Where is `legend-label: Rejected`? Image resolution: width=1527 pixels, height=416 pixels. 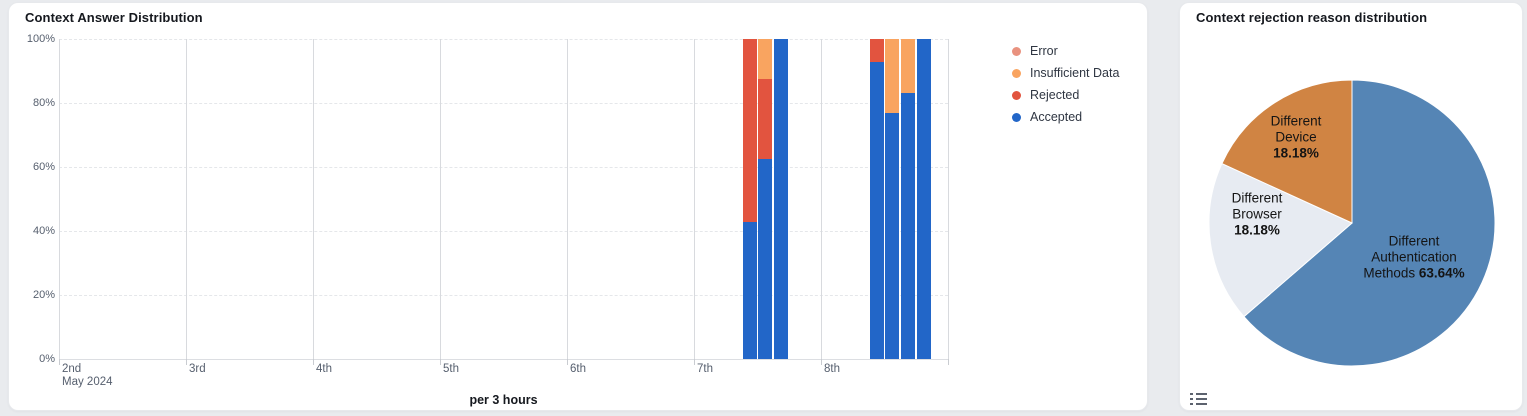
legend-label: Rejected is located at coordinates (1055, 95).